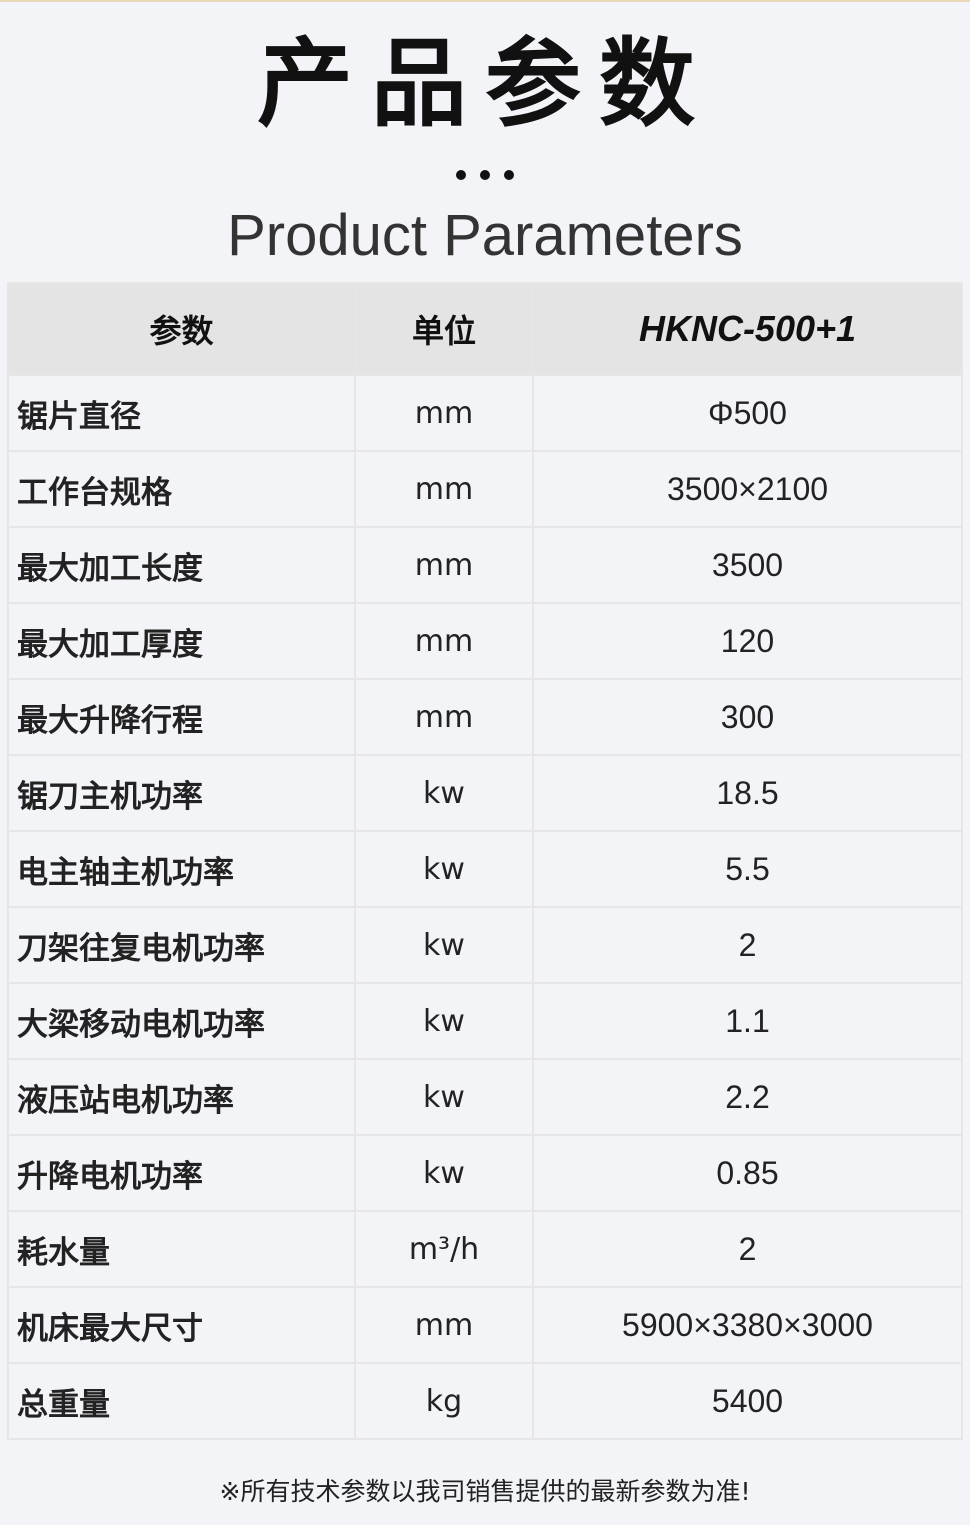  I want to click on table-row: 液压站电机功率 kw 2.2, so click(485, 1097).